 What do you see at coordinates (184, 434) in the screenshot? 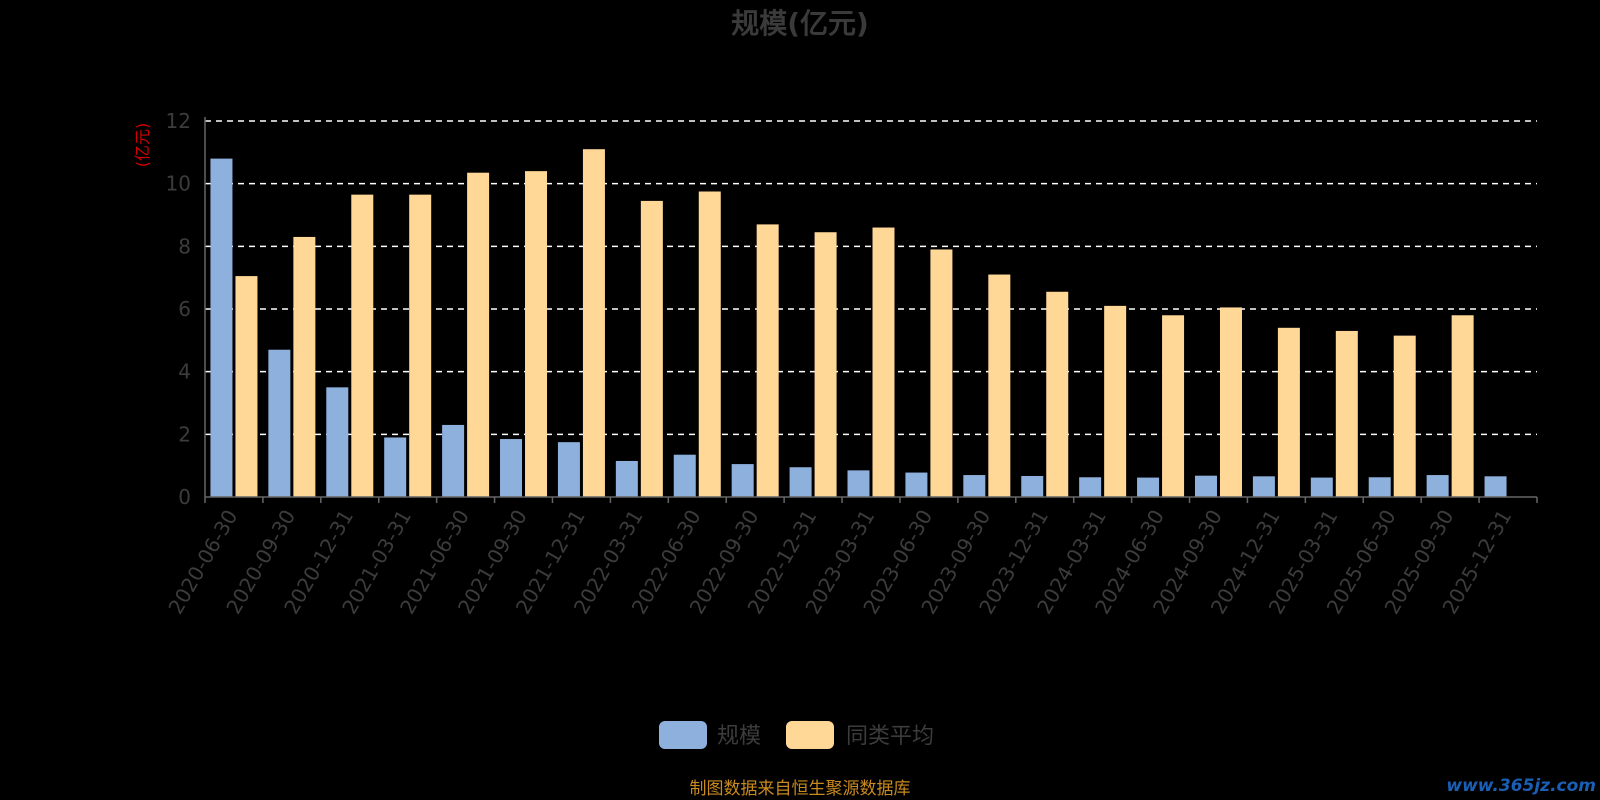
I see `y-tick-label: 2` at bounding box center [184, 434].